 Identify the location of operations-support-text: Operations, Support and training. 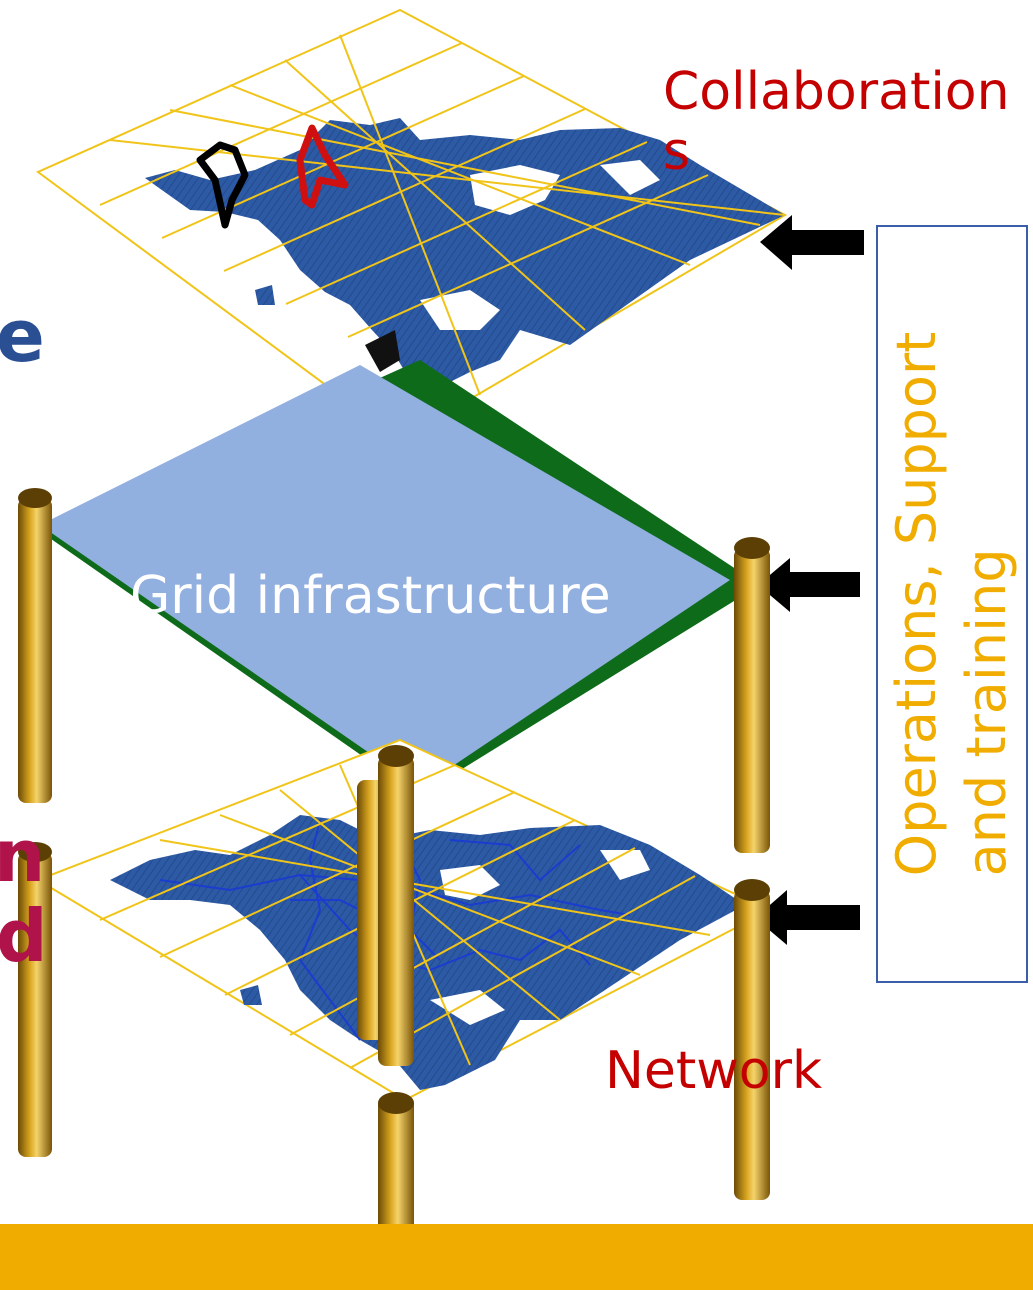
(952, 604).